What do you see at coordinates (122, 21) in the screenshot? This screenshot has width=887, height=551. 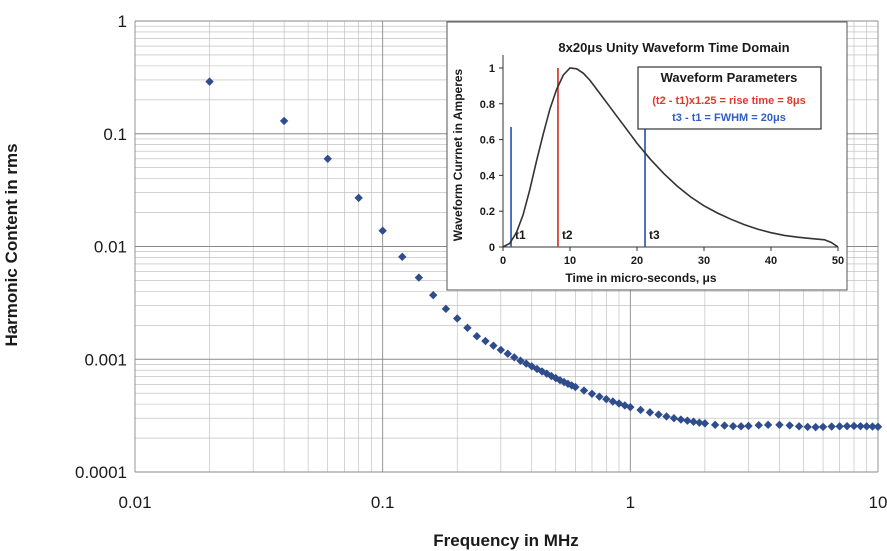 I see `y-tick-label: 1` at bounding box center [122, 21].